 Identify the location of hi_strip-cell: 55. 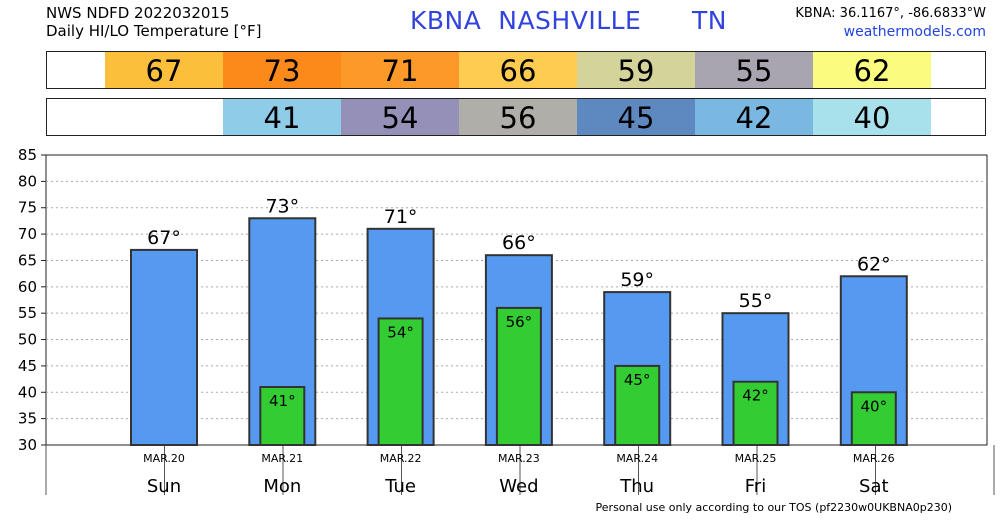
(754, 70).